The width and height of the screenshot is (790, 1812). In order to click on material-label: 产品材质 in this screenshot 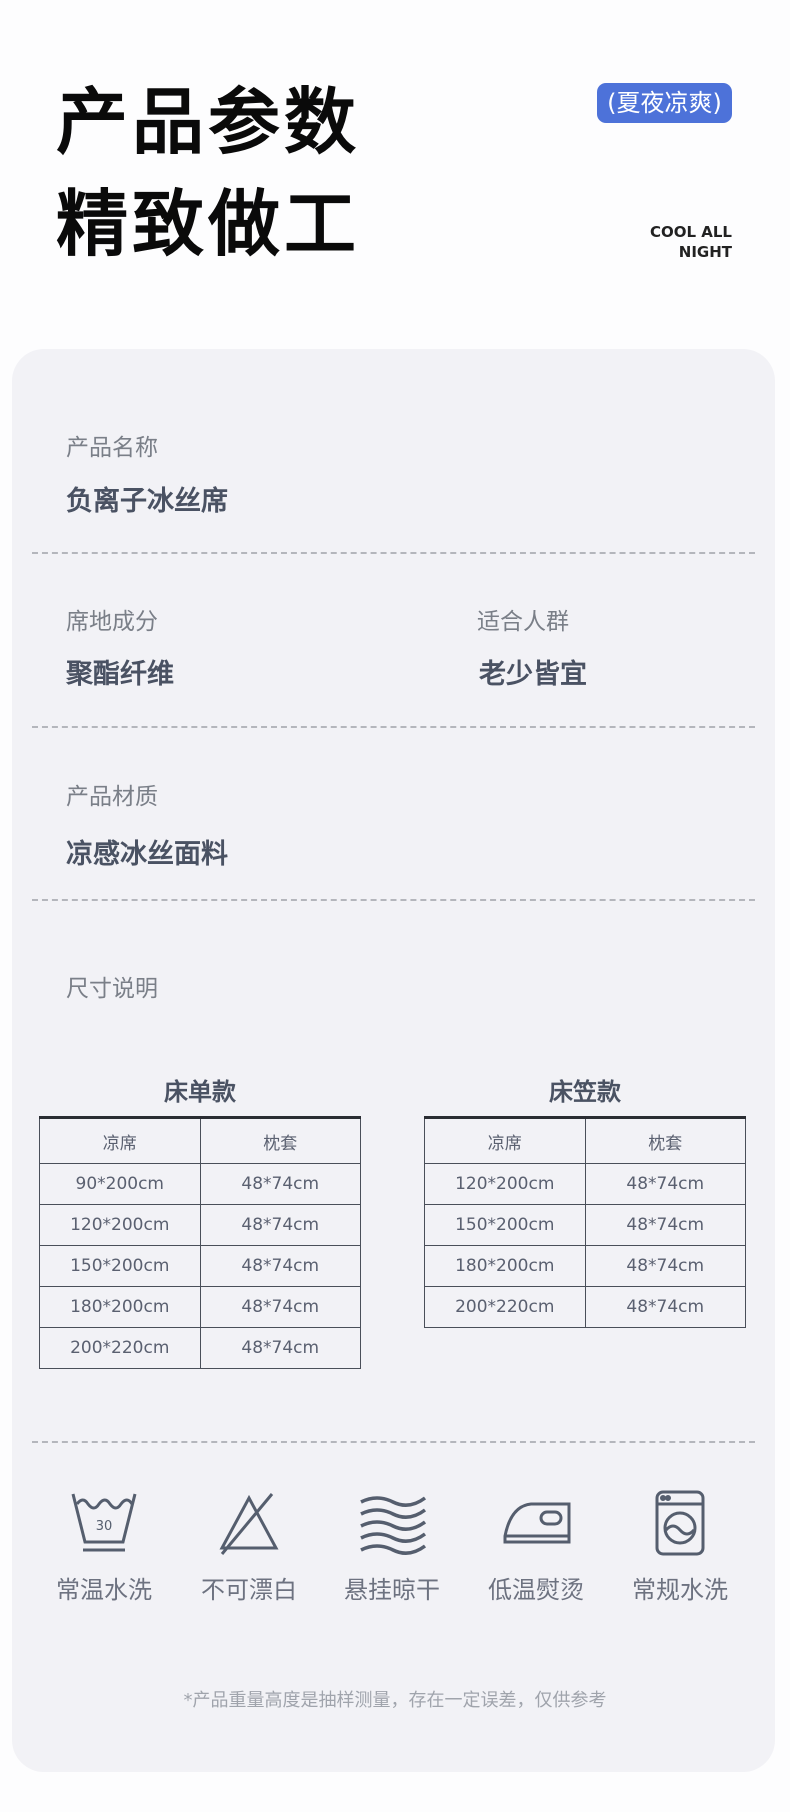, I will do `click(112, 797)`.